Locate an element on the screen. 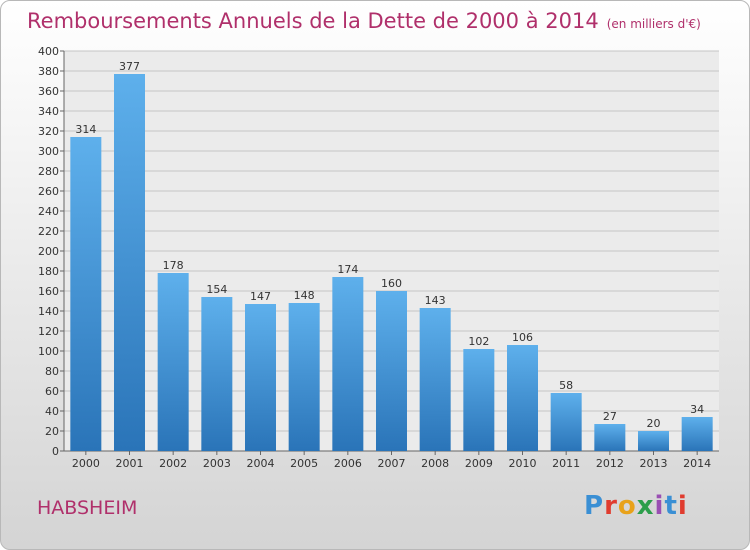 Image resolution: width=750 pixels, height=550 pixels. y-tick-label: 300 is located at coordinates (48, 151).